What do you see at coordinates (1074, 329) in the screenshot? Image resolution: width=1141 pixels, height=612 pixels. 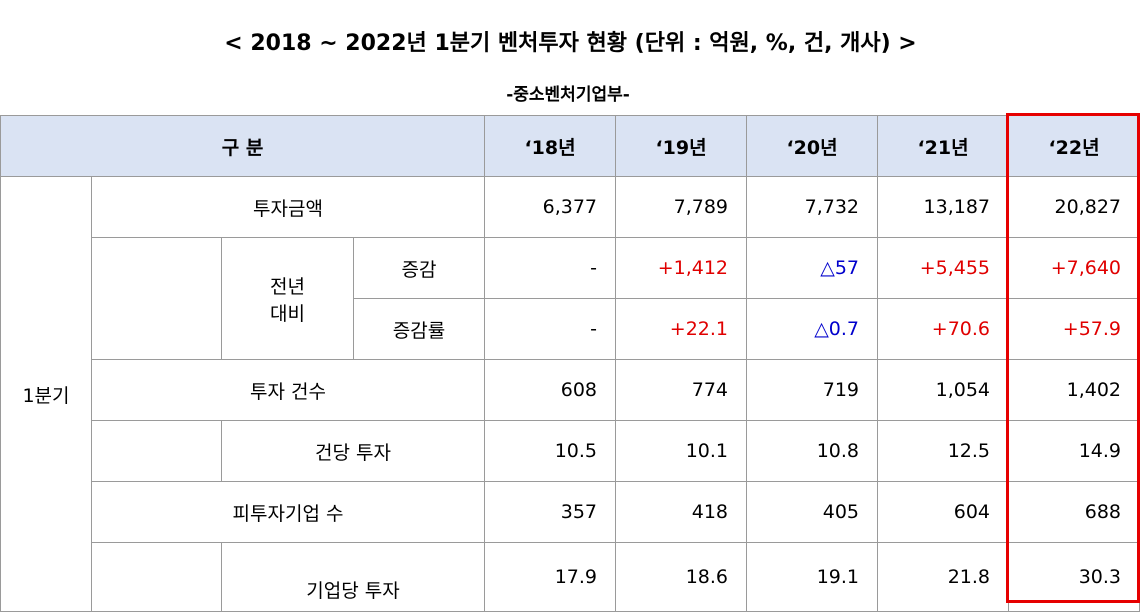 I see `cell-value-increase: +57.9` at bounding box center [1074, 329].